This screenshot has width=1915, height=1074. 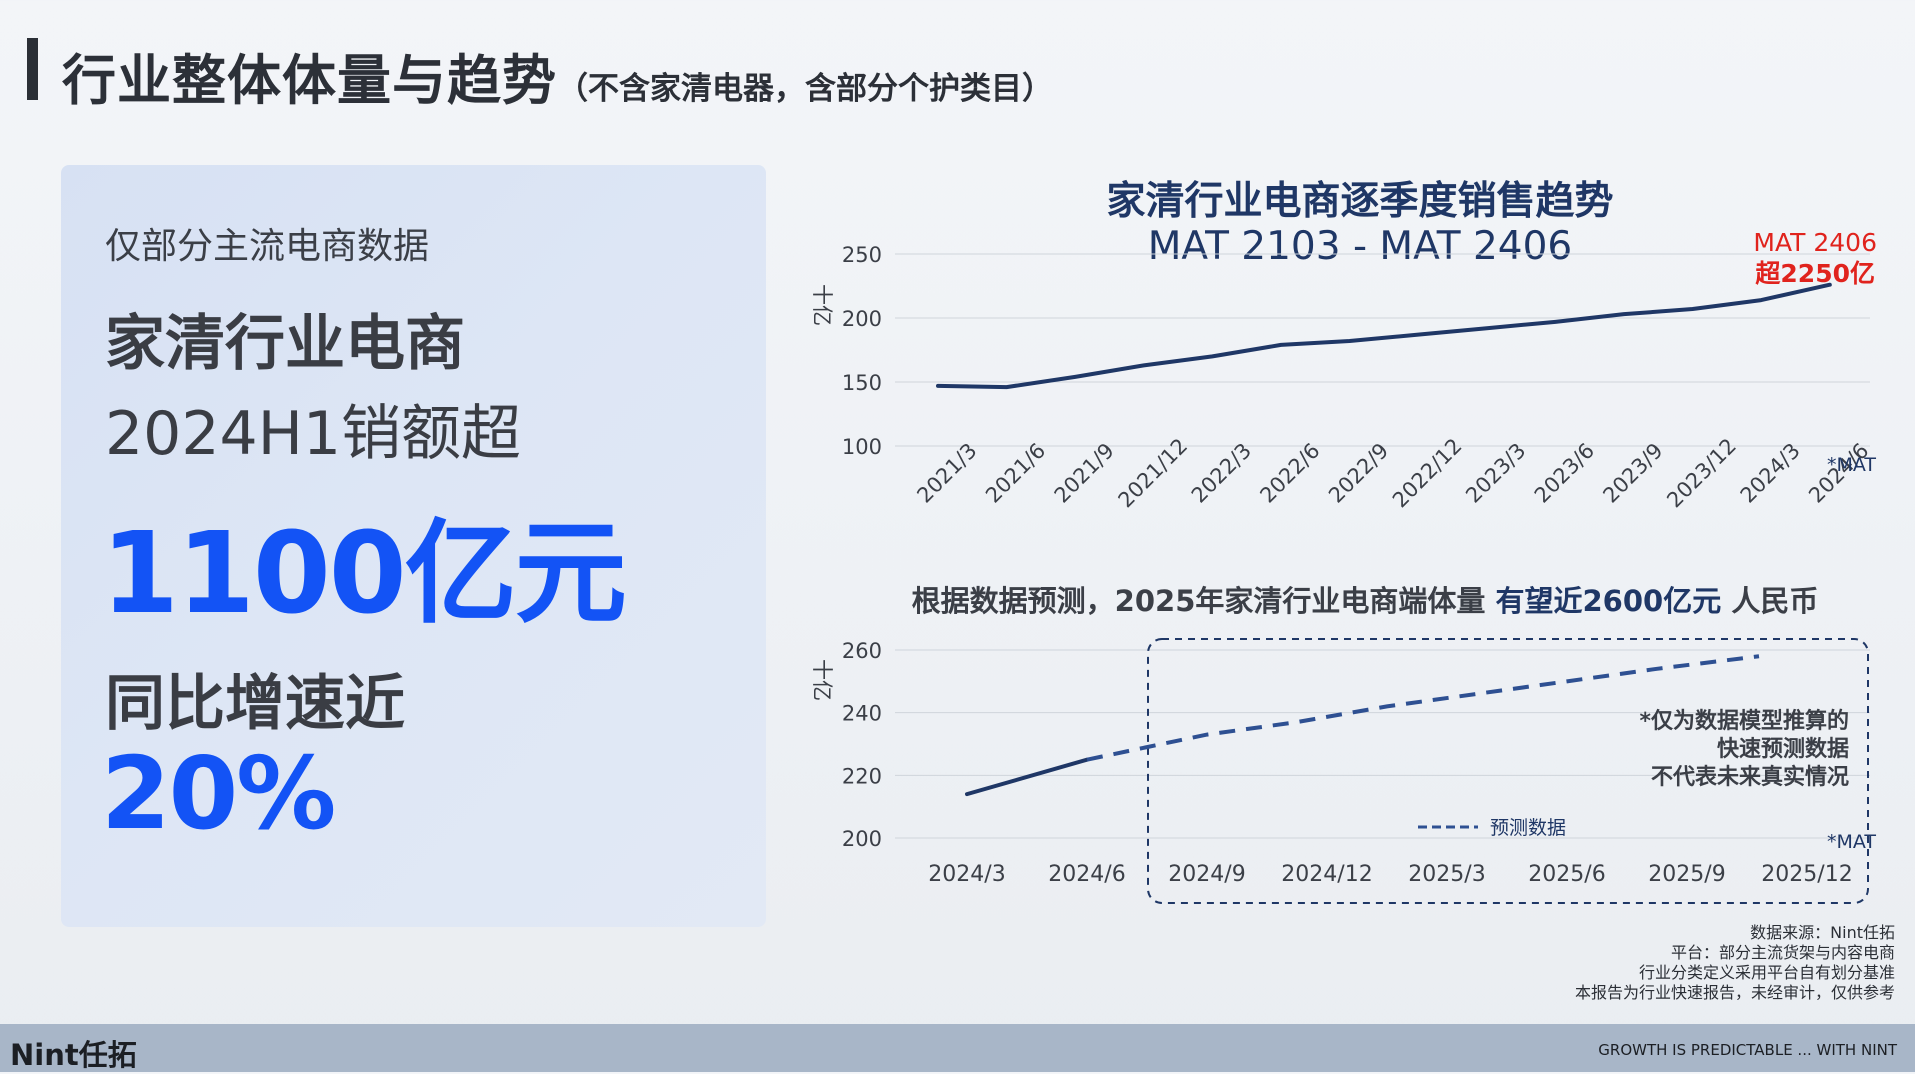 What do you see at coordinates (1203, 601) in the screenshot?
I see `prediction-prefix: 根据数据预测，2025年家清行业电商端体量` at bounding box center [1203, 601].